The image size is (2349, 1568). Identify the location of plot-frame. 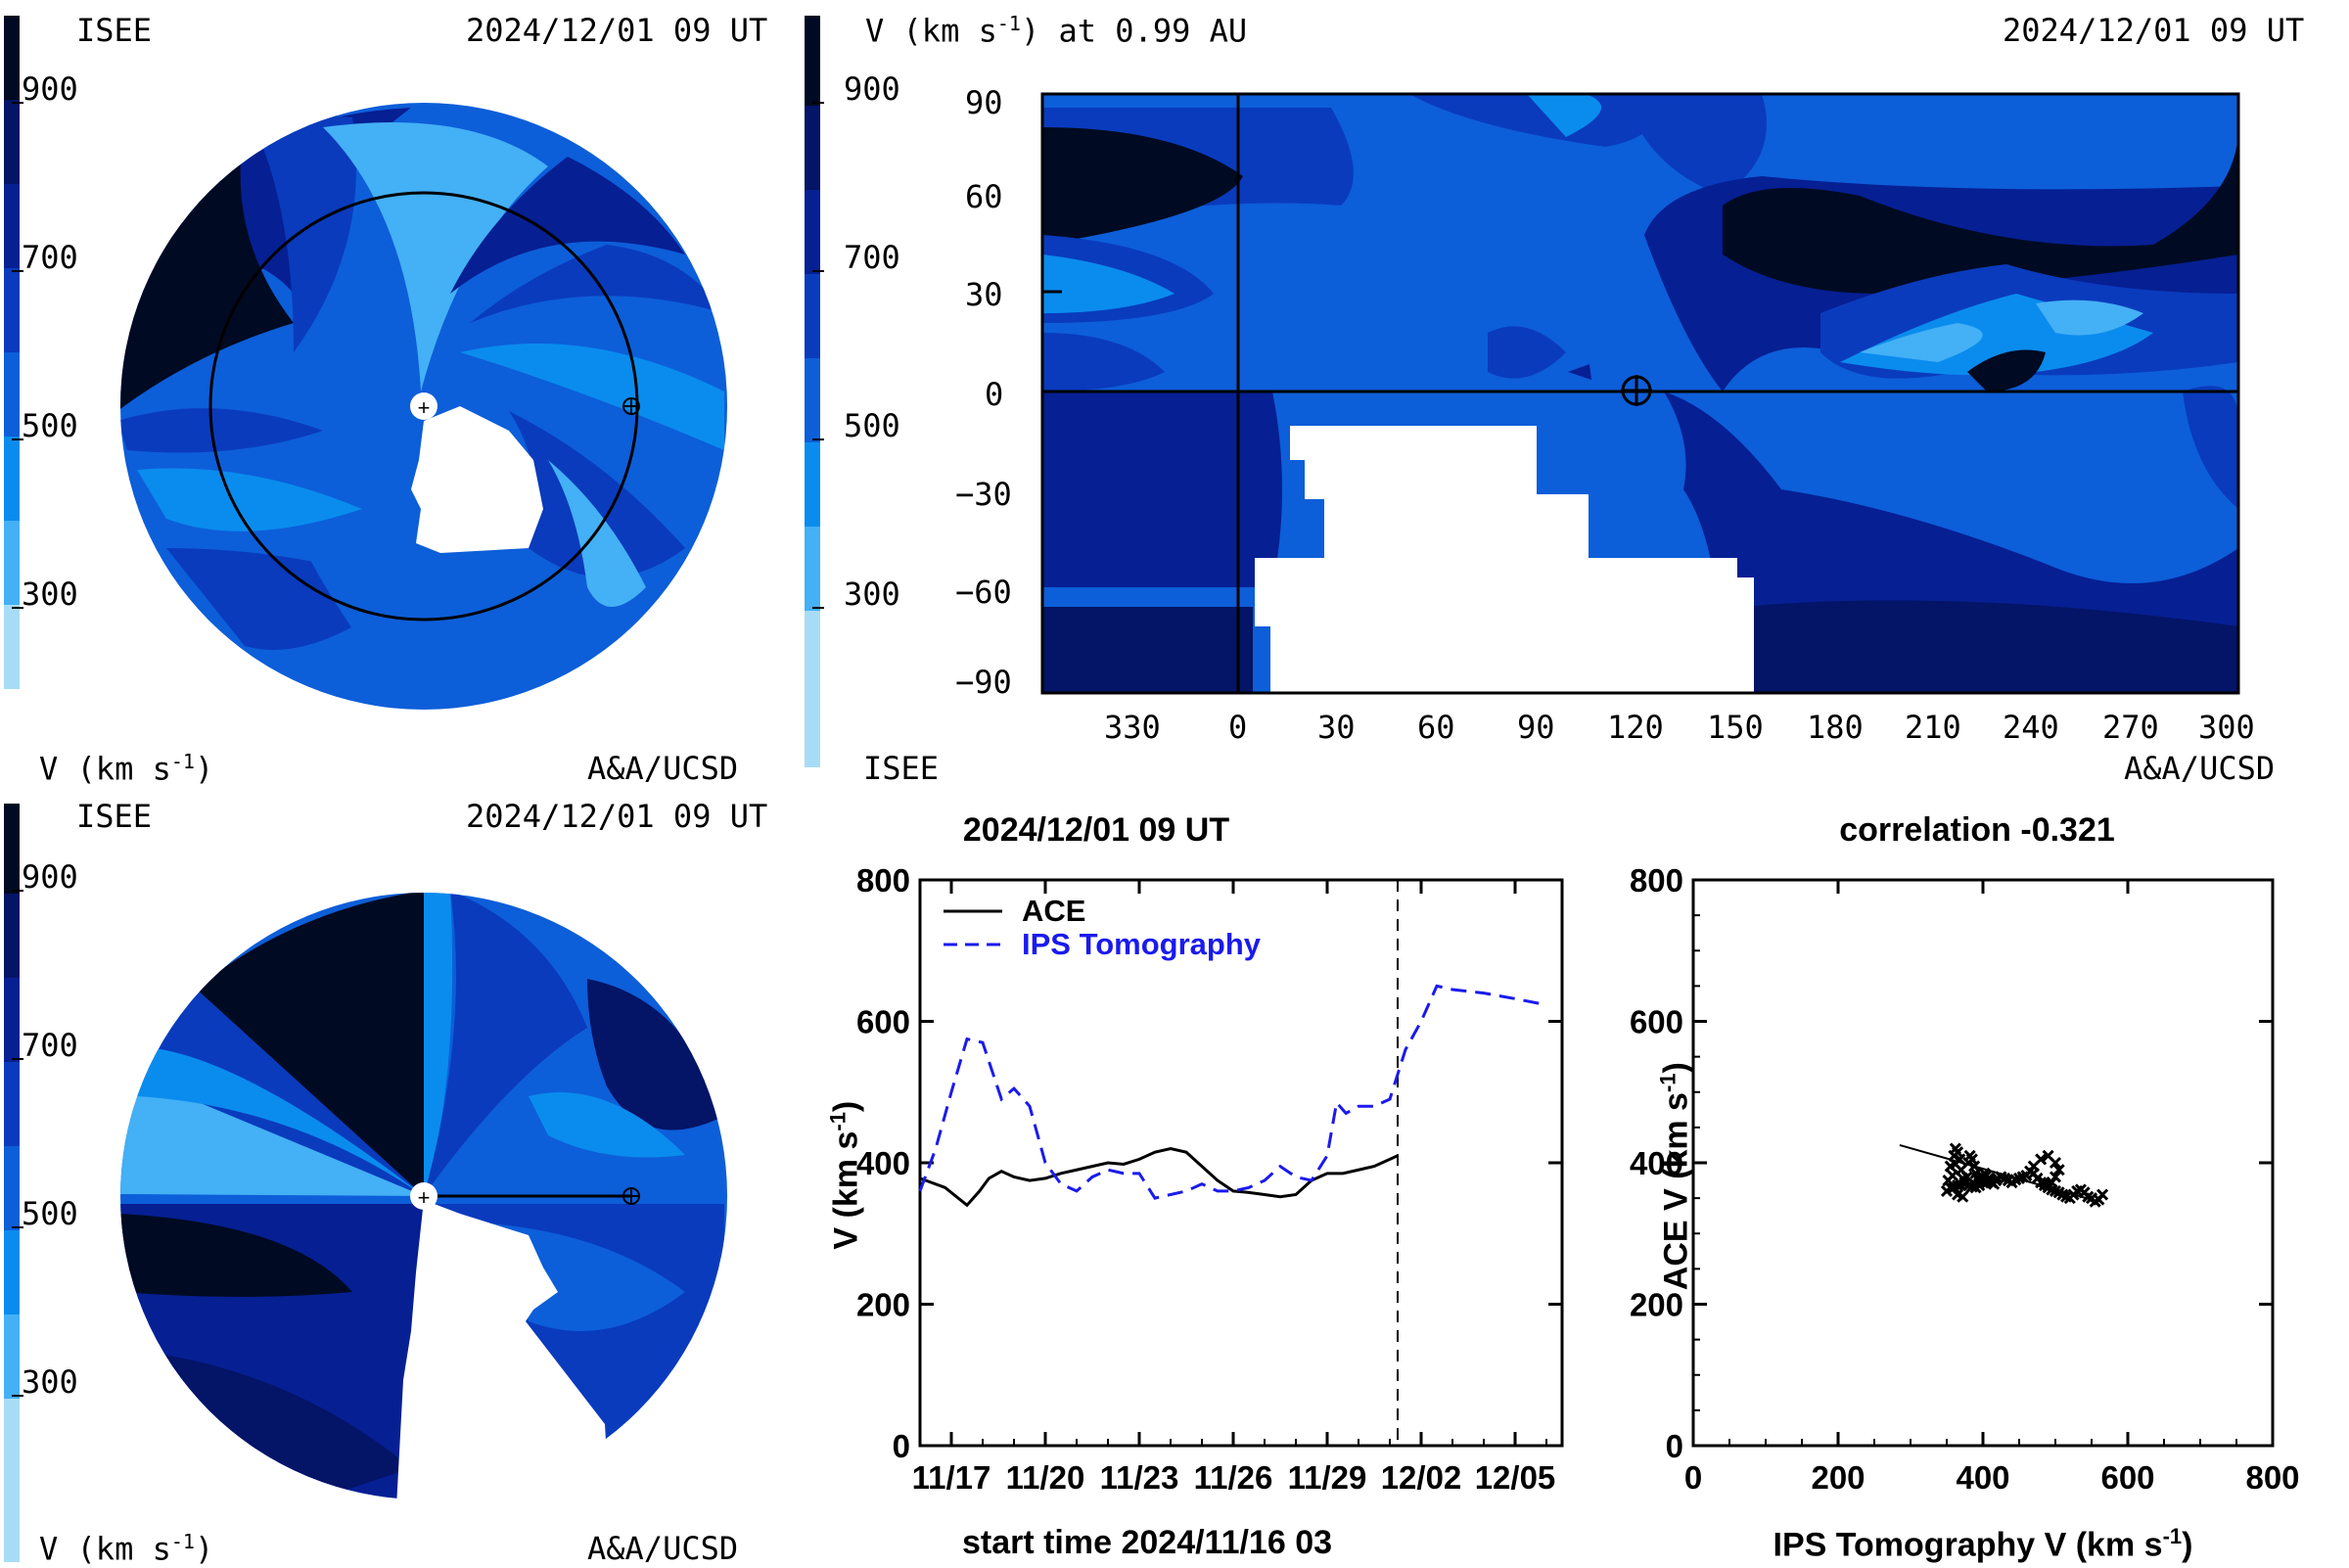
(1241, 1163).